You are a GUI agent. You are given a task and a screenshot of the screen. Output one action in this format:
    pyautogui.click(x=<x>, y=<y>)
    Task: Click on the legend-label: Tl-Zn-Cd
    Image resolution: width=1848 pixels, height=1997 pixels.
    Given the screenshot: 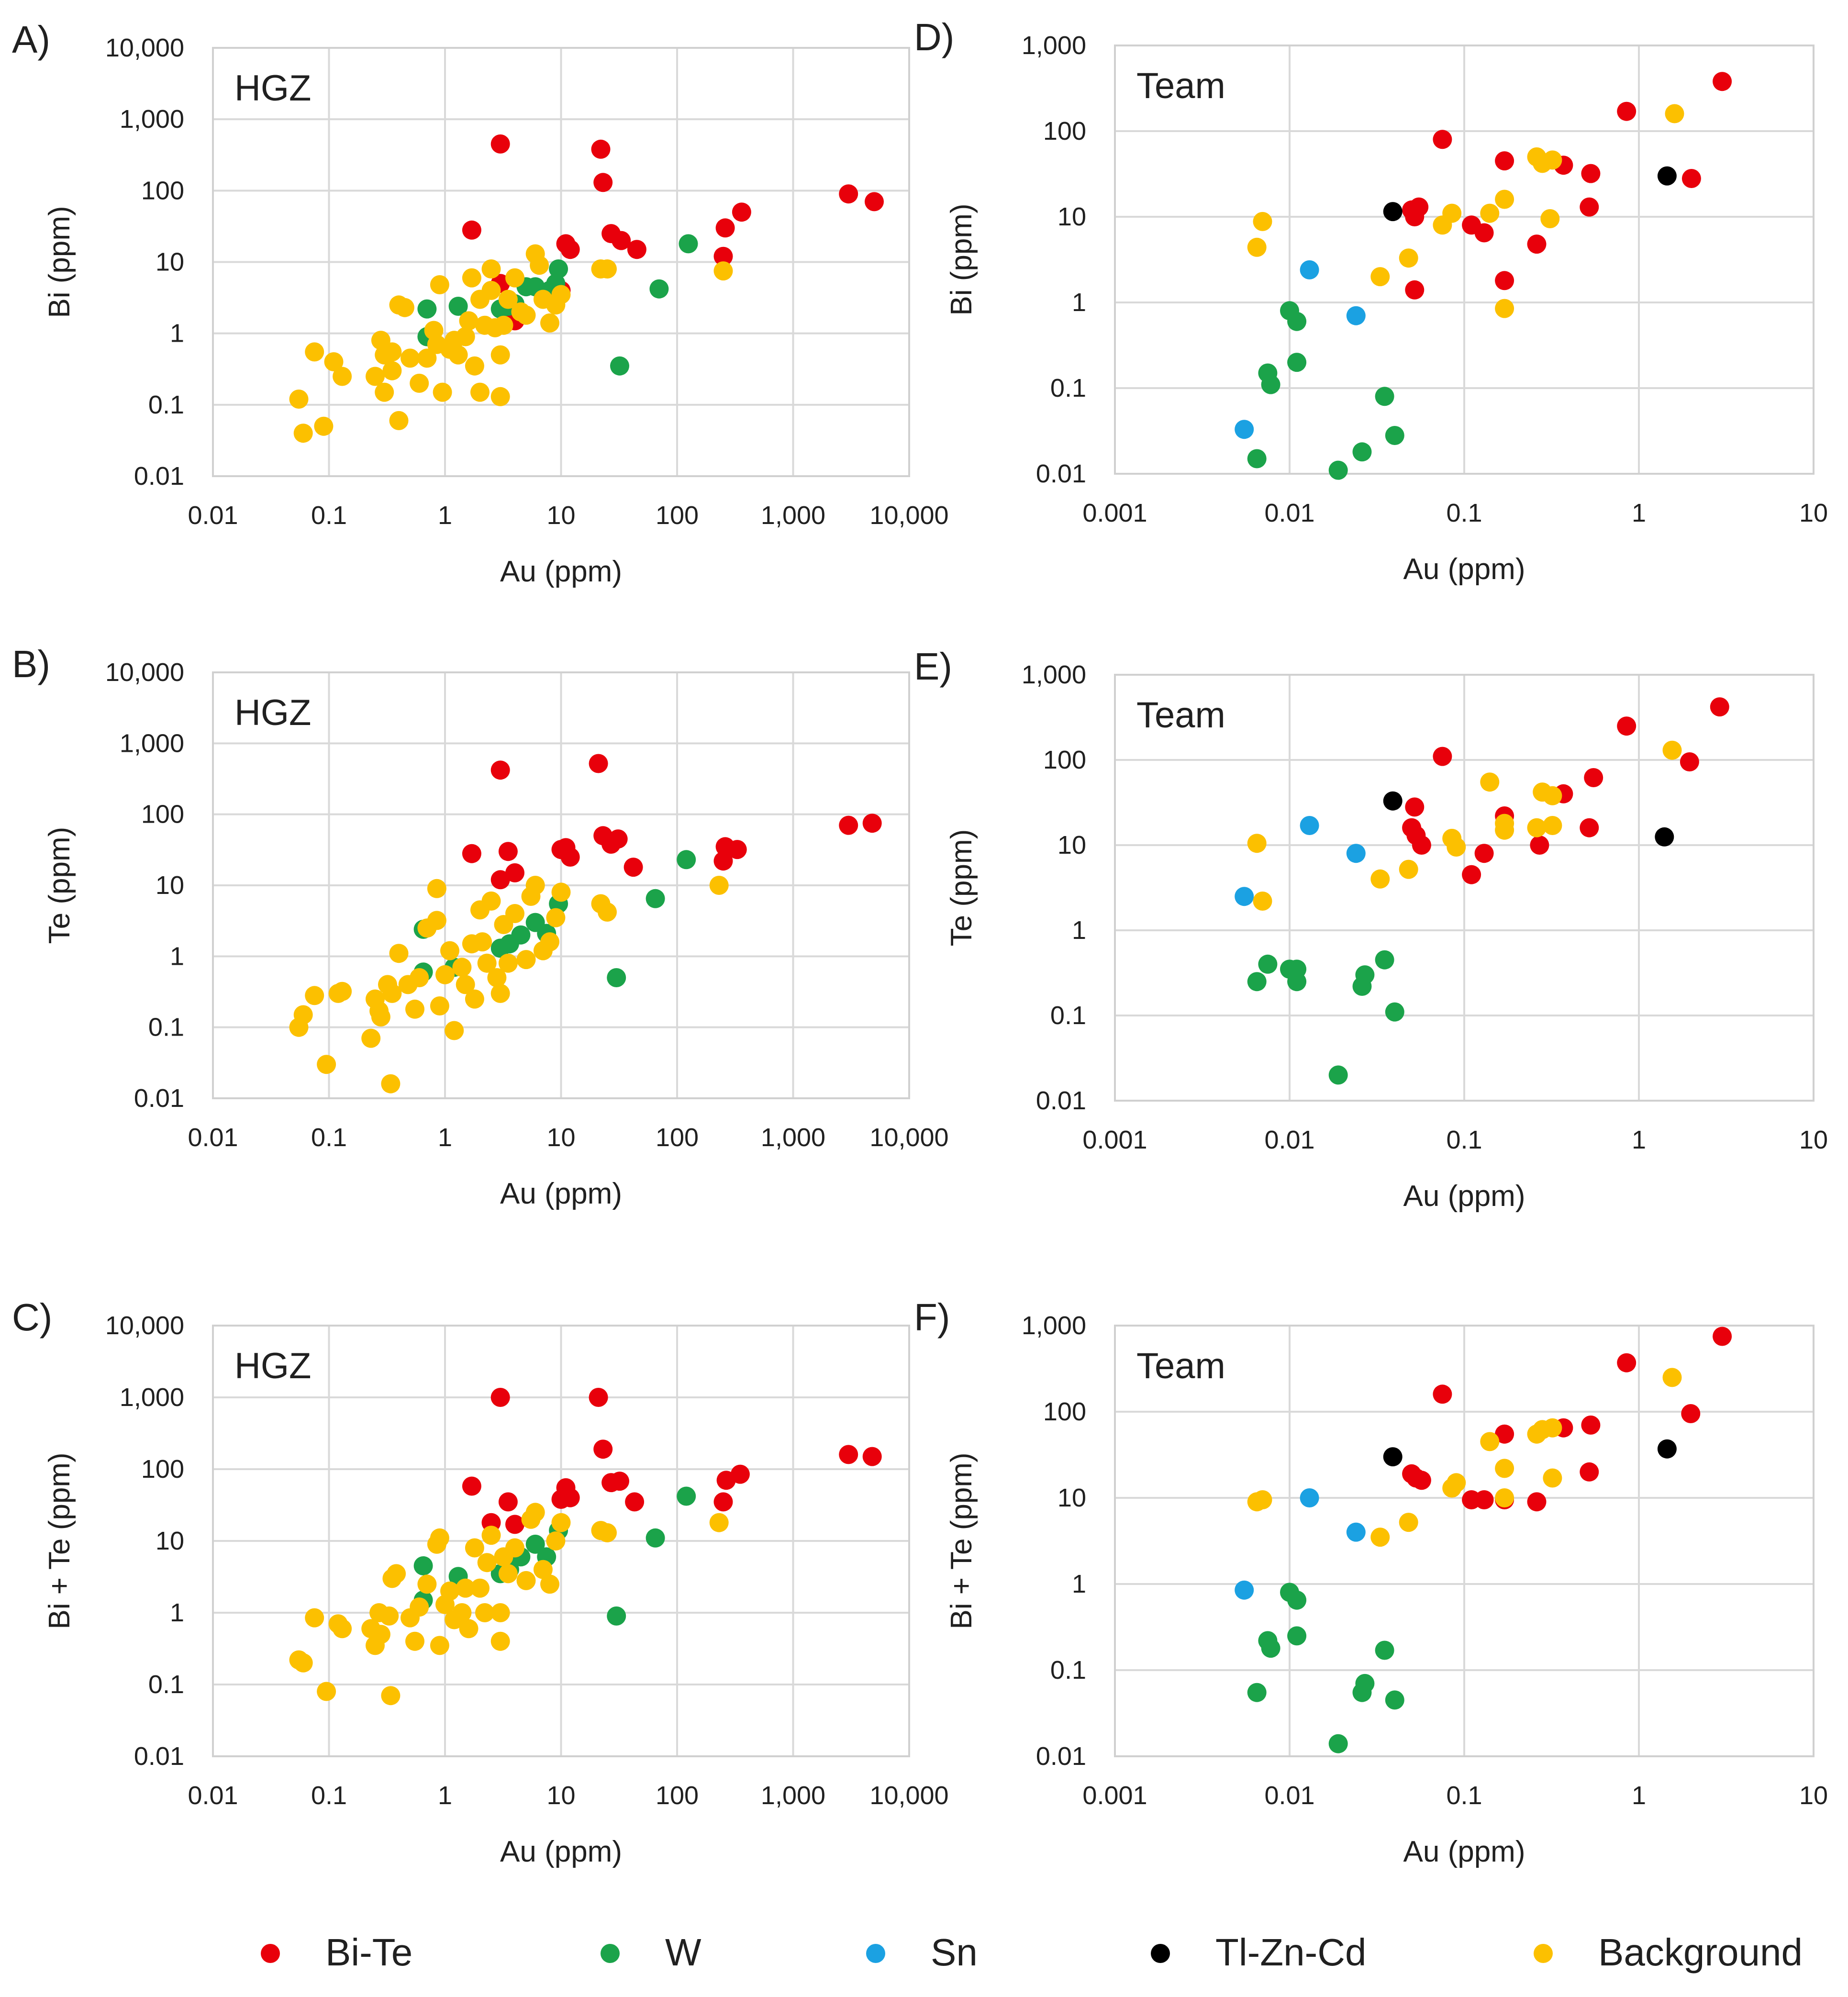 What is the action you would take?
    pyautogui.click(x=1291, y=1953)
    